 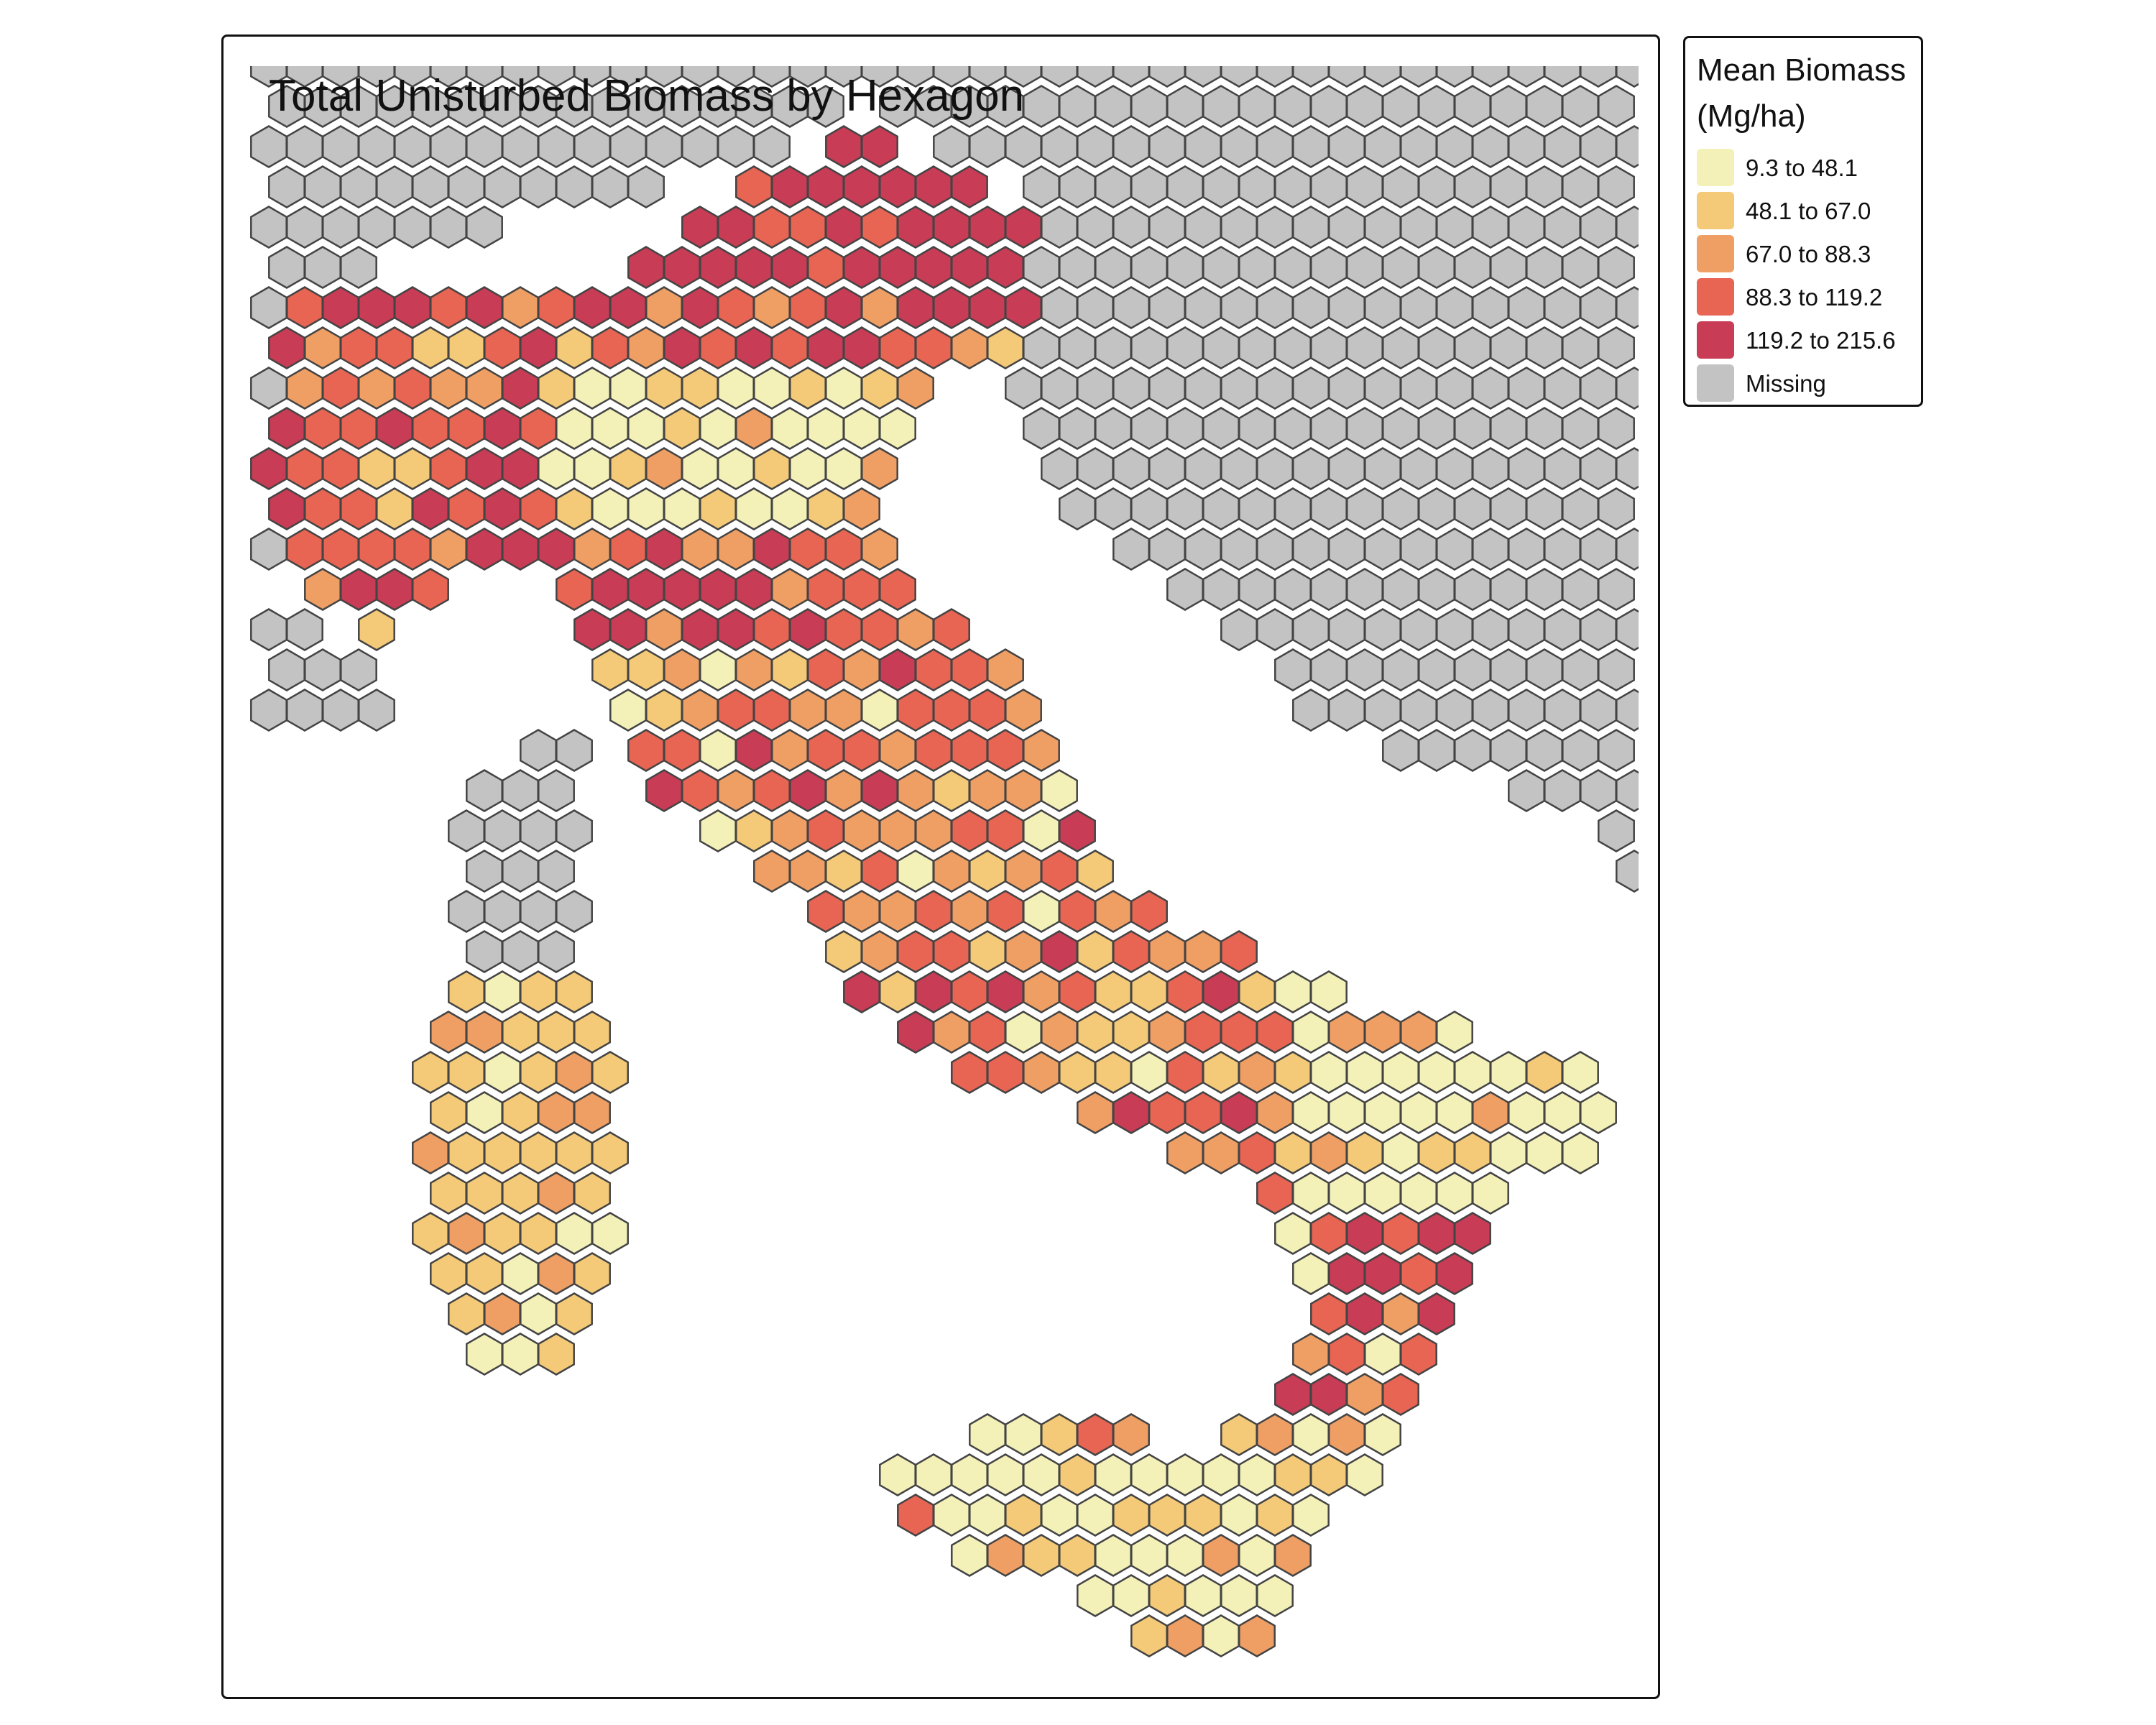 I want to click on legend-label: 88.3 to 119.2, so click(x=1814, y=297).